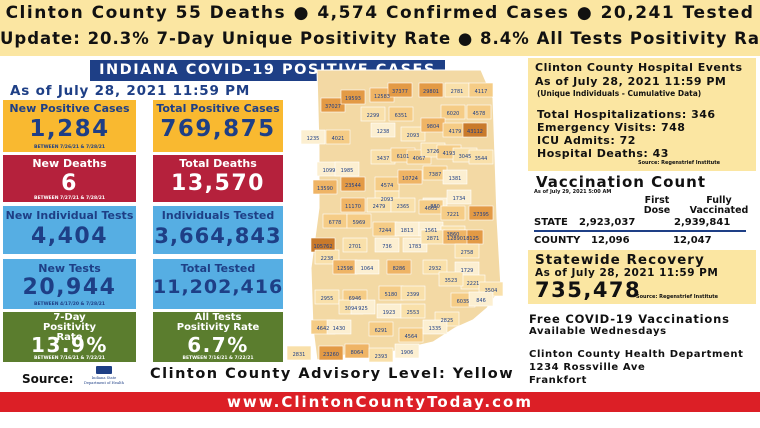 The height and width of the screenshot is (428, 760). I want to click on recovery-source: Source: Regenstrief Institute, so click(677, 297).